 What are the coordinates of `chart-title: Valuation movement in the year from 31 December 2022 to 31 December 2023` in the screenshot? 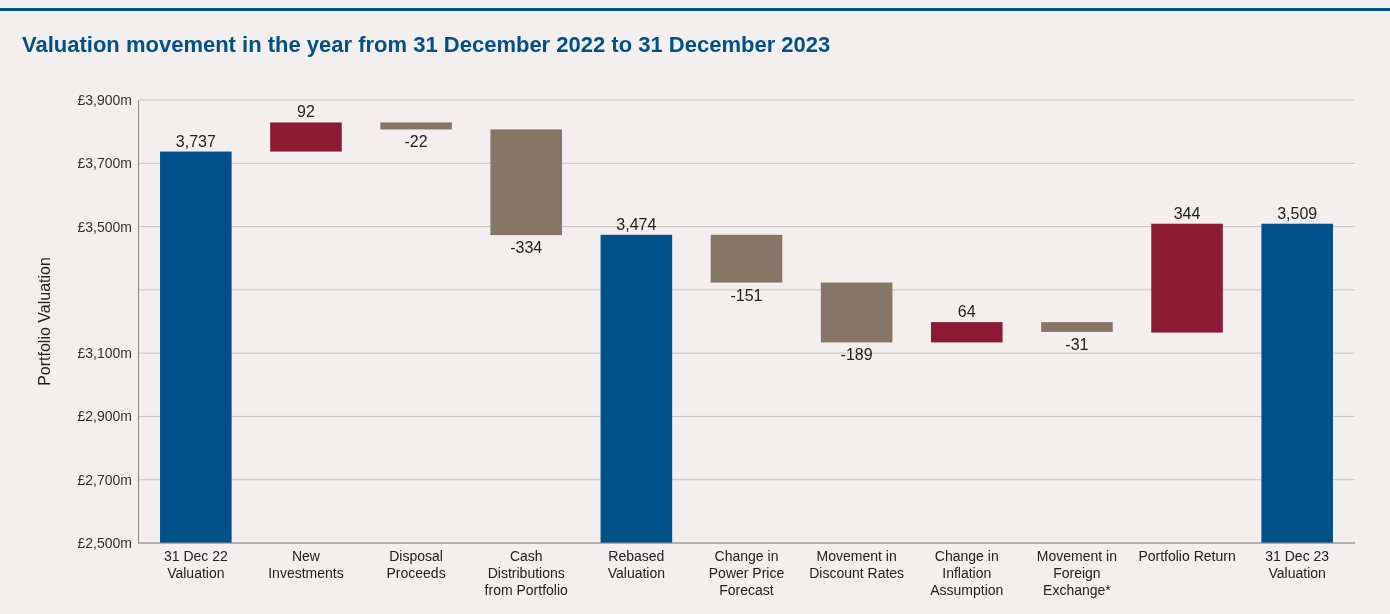 It's located at (426, 44).